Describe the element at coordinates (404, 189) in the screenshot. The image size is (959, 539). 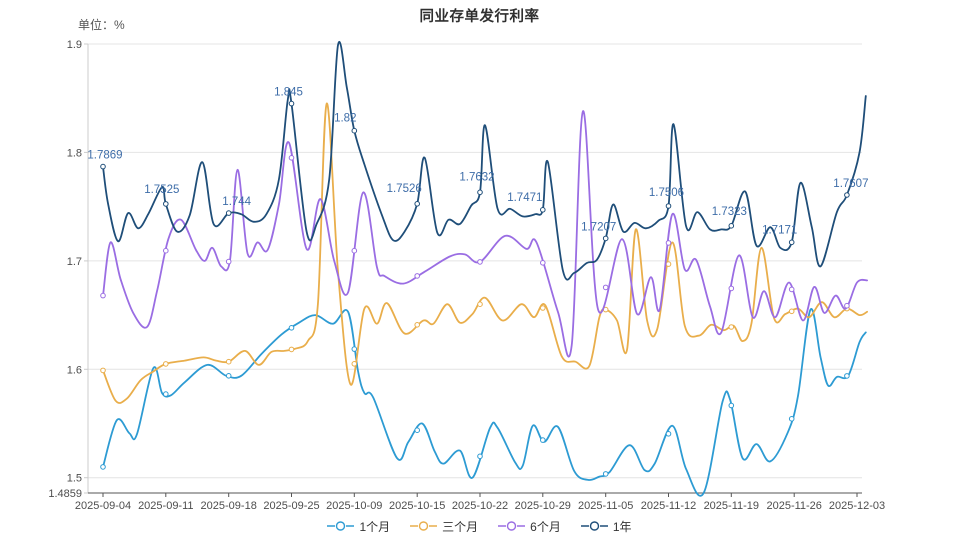
I see `point-label-1y: 1.7526` at that location.